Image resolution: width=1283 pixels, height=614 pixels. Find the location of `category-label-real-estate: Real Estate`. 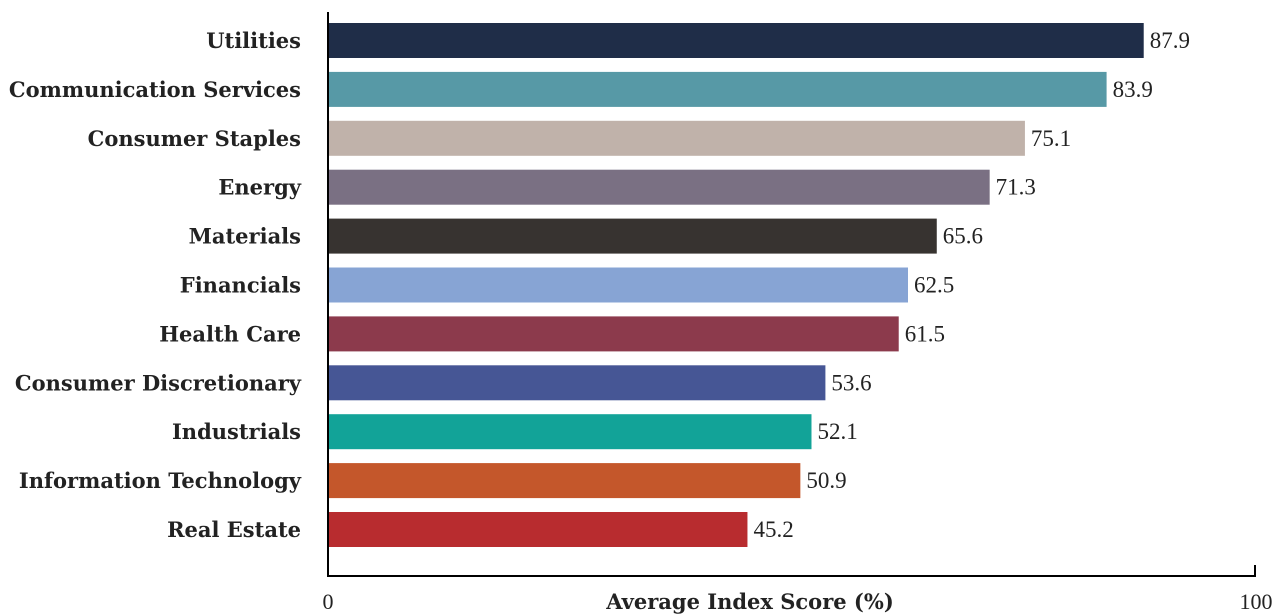

category-label-real-estate: Real Estate is located at coordinates (234, 529).